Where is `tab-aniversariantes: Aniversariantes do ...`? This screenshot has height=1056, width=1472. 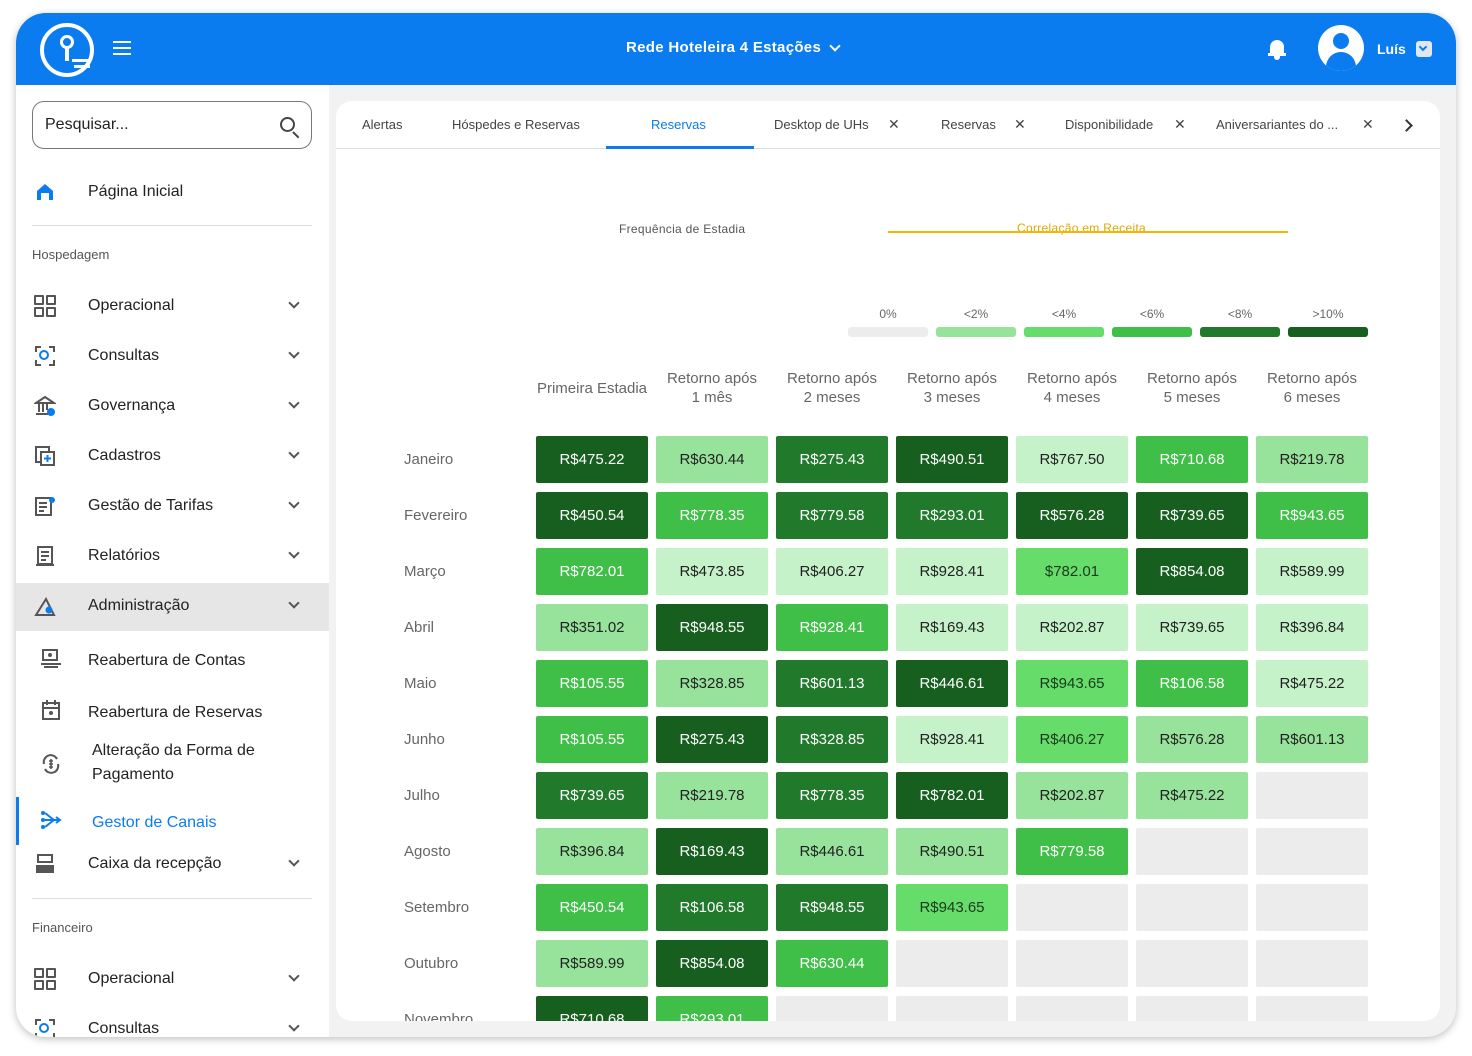
tab-aniversariantes: Aniversariantes do ... is located at coordinates (1277, 124).